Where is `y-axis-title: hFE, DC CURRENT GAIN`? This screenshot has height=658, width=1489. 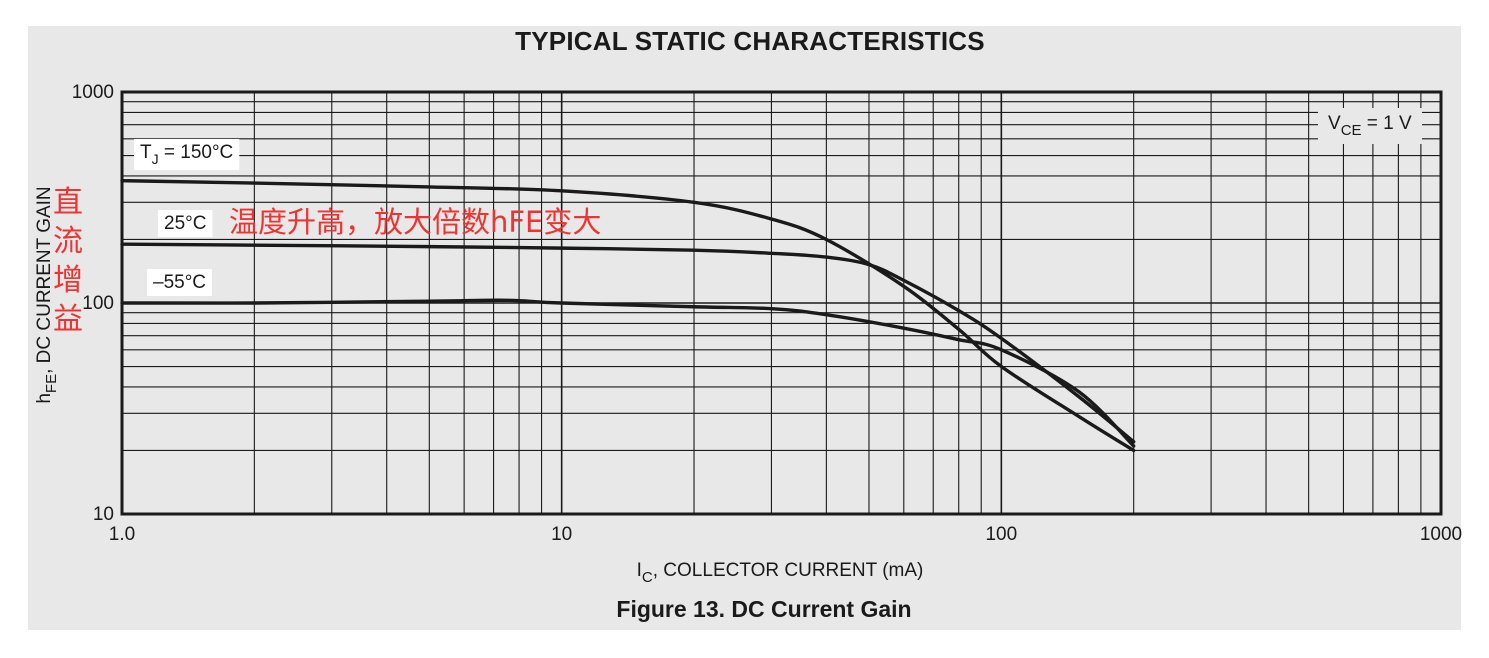
y-axis-title: hFE, DC CURRENT GAIN is located at coordinates (47, 294).